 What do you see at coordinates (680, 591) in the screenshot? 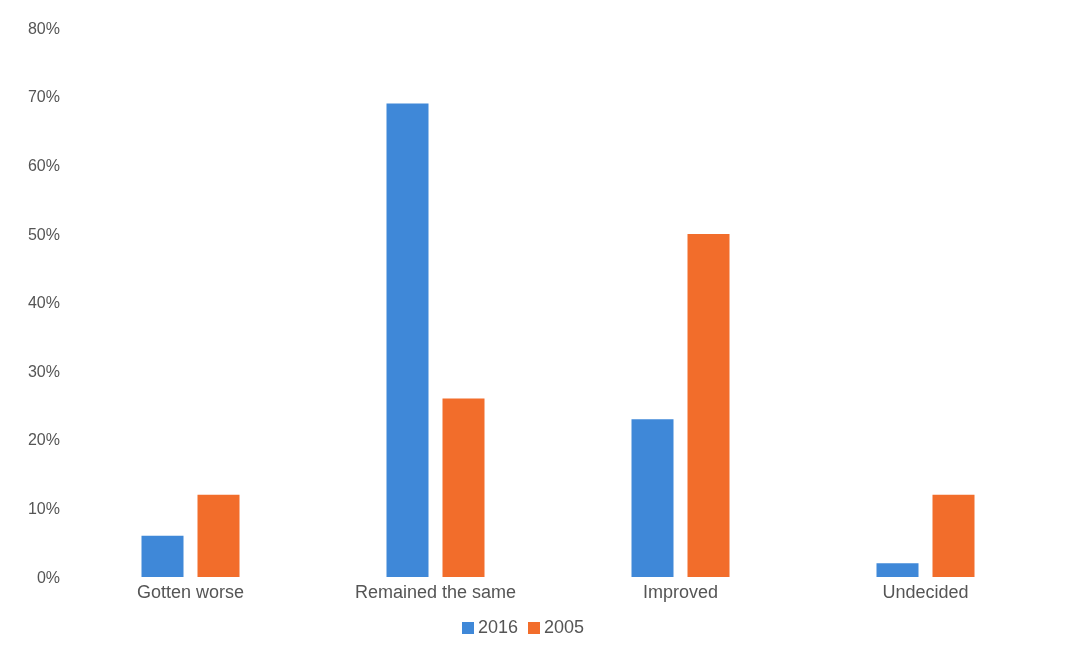
I see `x-tick-label: Improved` at bounding box center [680, 591].